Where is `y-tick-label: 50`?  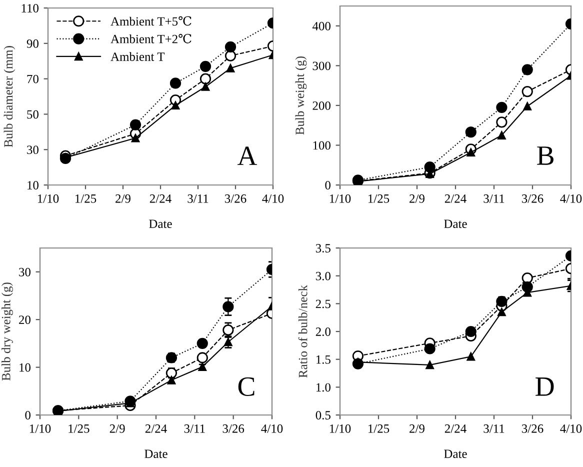
y-tick-label: 50 is located at coordinates (32, 114).